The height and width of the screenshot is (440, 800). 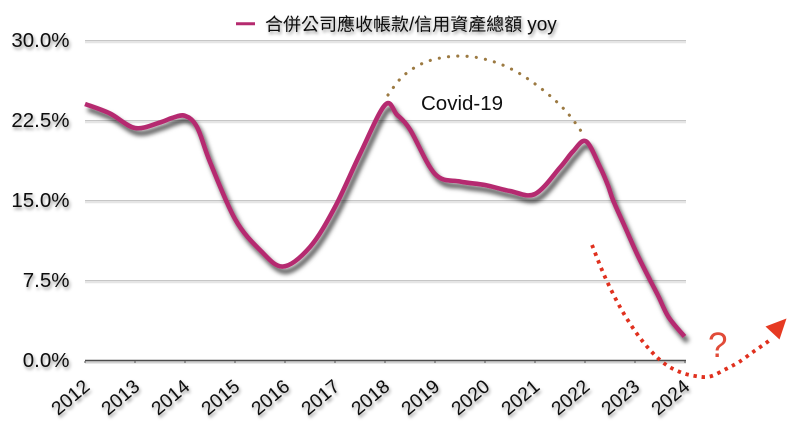 What do you see at coordinates (462, 103) in the screenshot?
I see `svg-text: Covid-19` at bounding box center [462, 103].